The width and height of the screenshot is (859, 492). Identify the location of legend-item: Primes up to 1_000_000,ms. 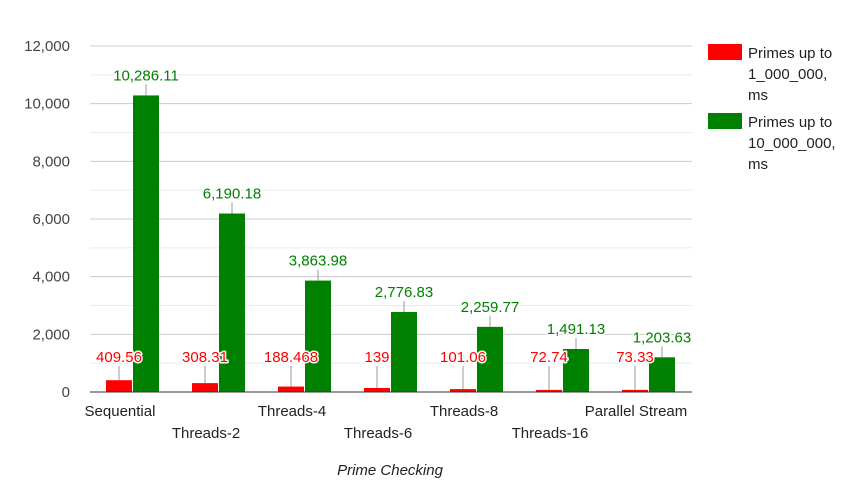
(770, 74).